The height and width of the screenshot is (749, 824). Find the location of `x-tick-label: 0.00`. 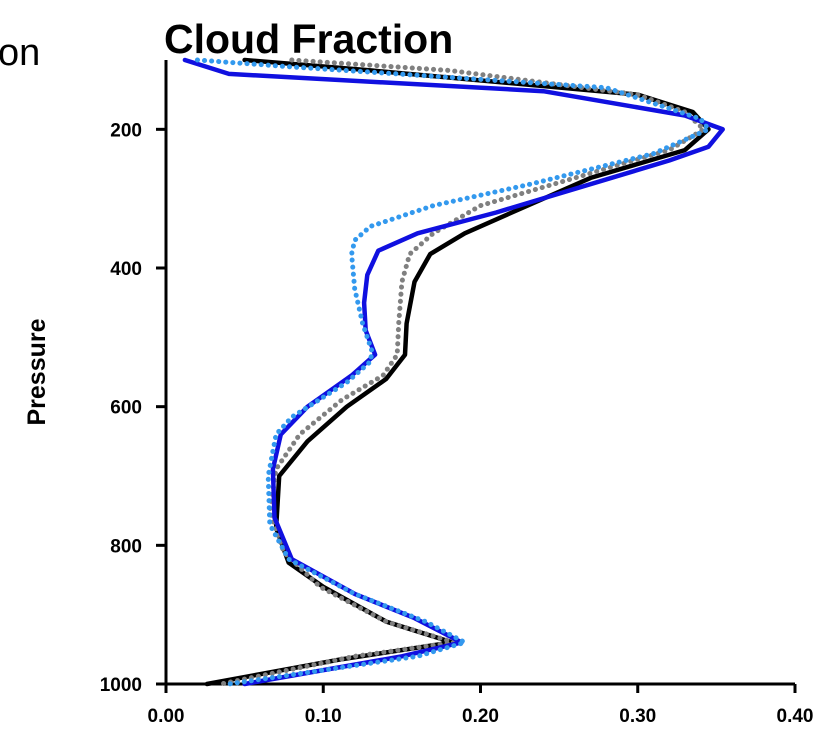

x-tick-label: 0.00 is located at coordinates (166, 716).